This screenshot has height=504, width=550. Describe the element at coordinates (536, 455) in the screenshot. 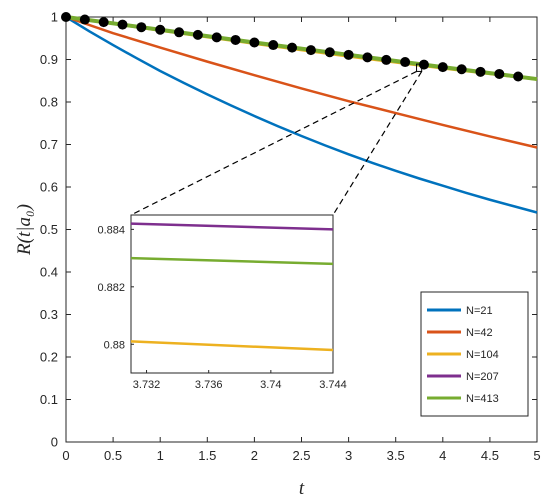

I see `x-tick-label: 5` at that location.